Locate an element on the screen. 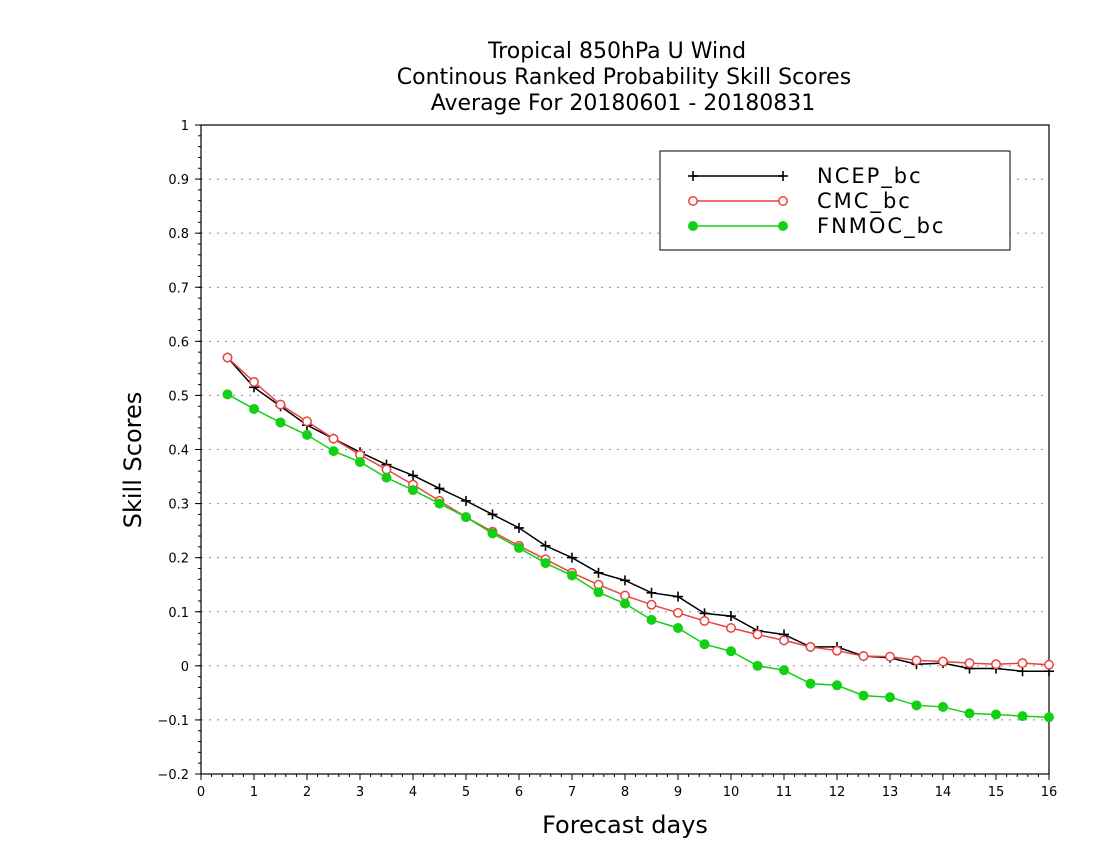 The height and width of the screenshot is (850, 1100). y-tick-label: 0.6 is located at coordinates (178, 342).